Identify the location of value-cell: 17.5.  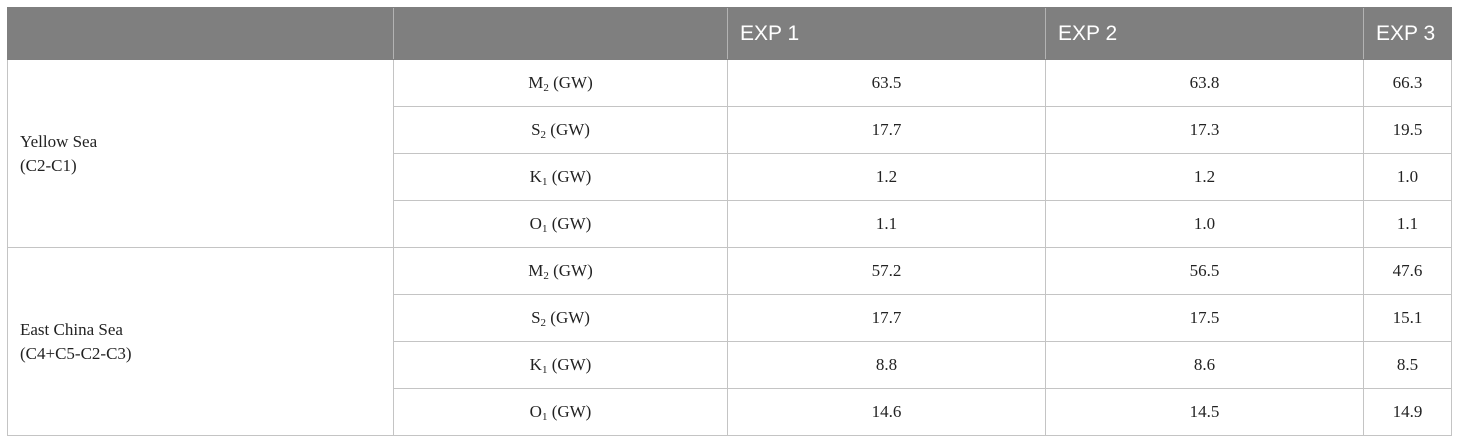
(1204, 318).